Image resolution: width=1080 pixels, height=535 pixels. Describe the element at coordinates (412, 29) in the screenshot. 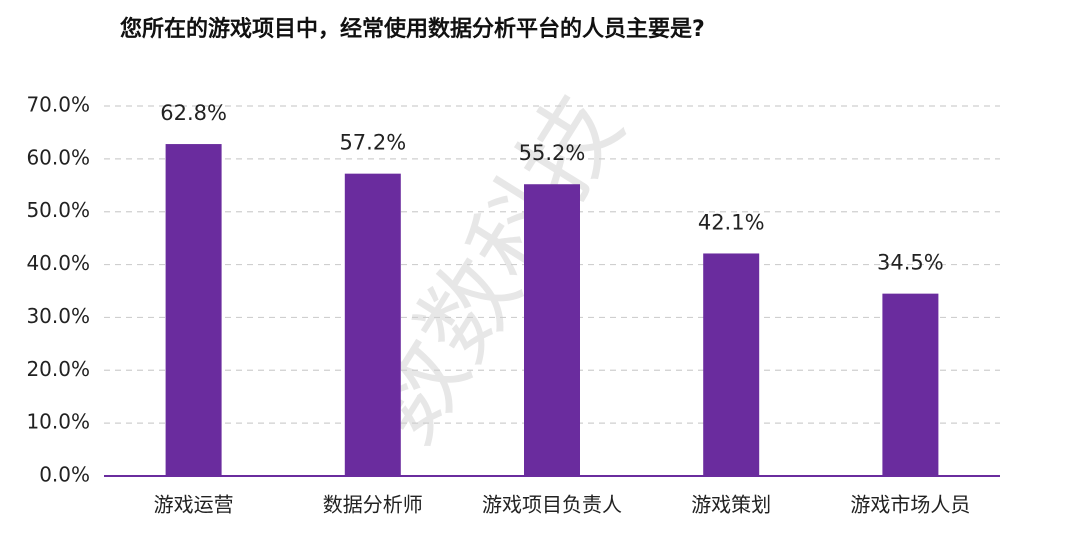

I see `chart-title: 您所在的游戏项目中，经常使用数据分析平台的人员主要是?` at that location.